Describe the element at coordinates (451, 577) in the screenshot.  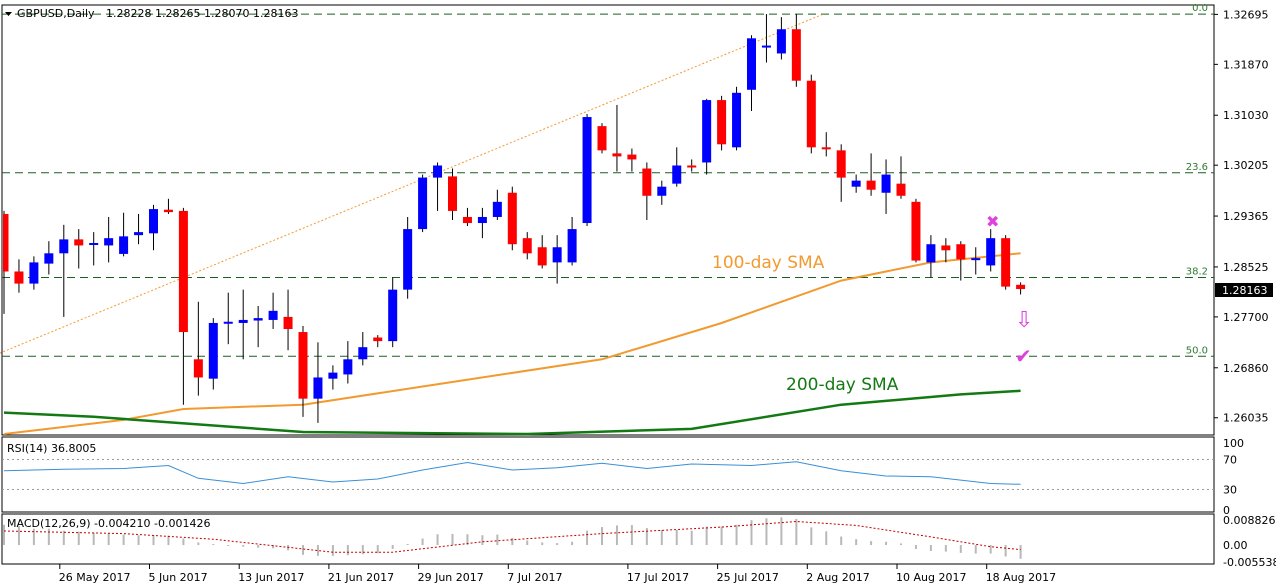
I see `date-label-4: 29 Jun 2017` at that location.